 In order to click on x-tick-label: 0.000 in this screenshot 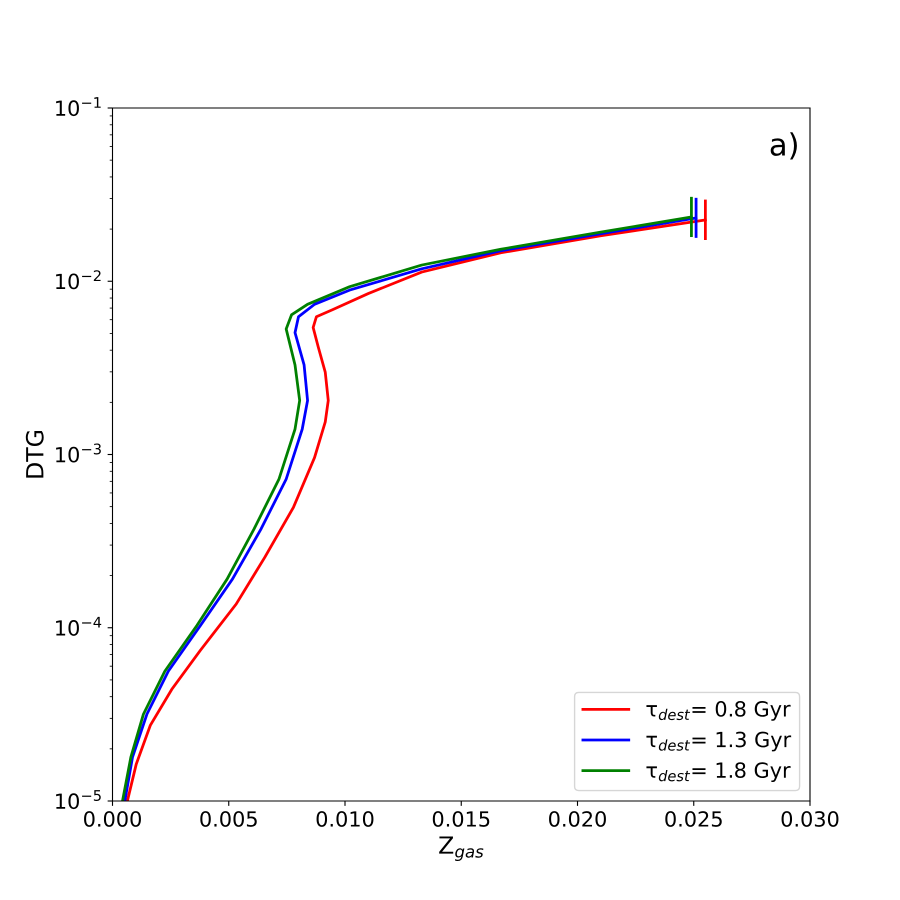, I will do `click(112, 819)`.